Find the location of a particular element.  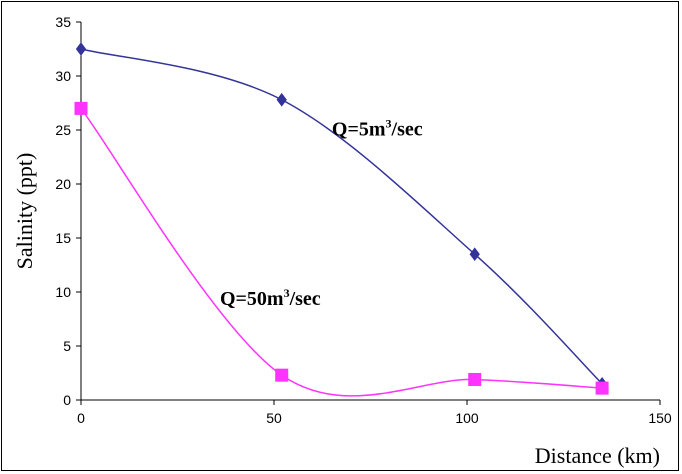

annotations: Q=5m3/sec Q=50m3/sec is located at coordinates (321, 213).